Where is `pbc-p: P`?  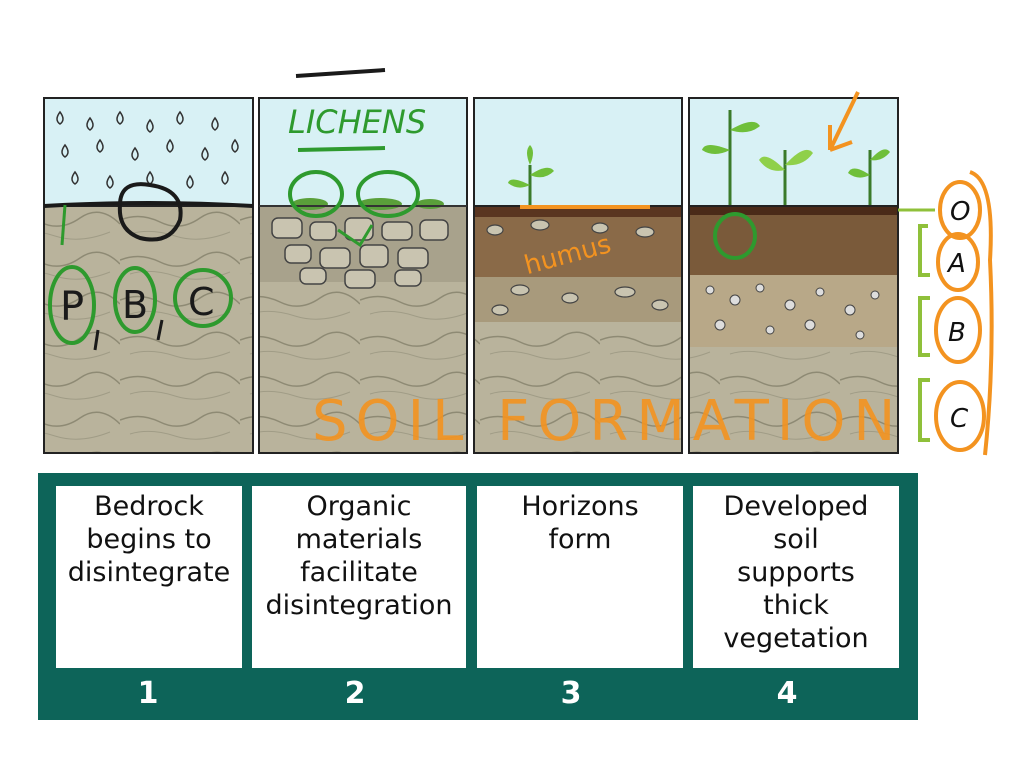
pbc-p: P is located at coordinates (72, 307).